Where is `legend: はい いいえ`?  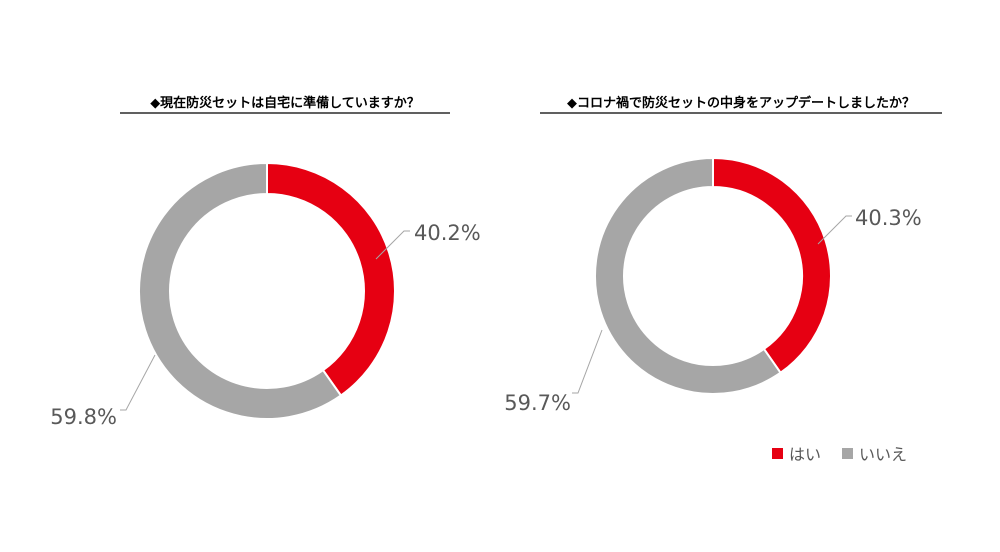
legend: はい いいえ is located at coordinates (839, 454).